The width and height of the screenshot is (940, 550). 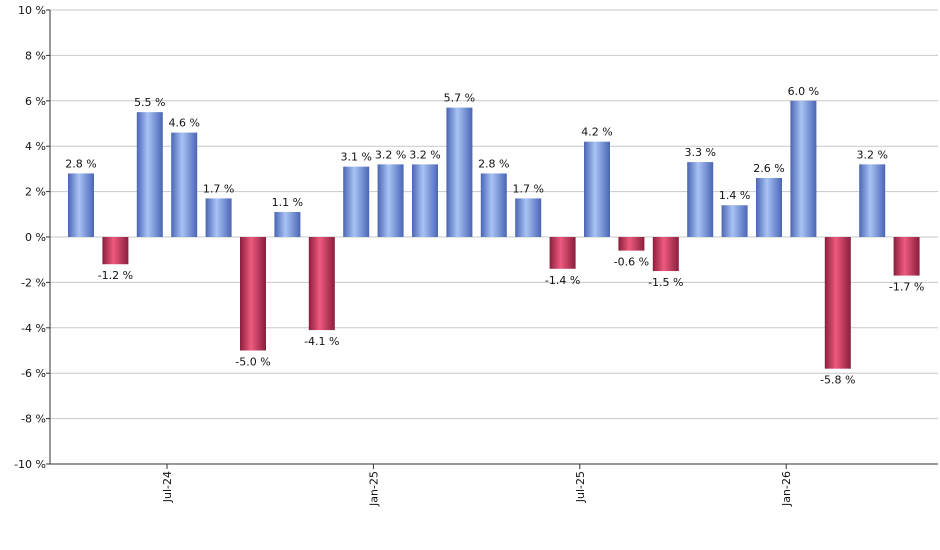 I want to click on bar-value-label: -1.5 %, so click(x=665, y=282).